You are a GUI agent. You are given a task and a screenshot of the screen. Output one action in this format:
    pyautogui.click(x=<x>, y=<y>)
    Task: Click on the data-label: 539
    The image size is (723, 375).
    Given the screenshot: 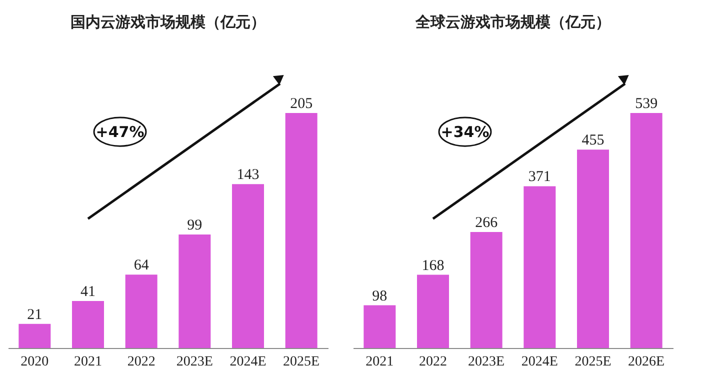 What is the action you would take?
    pyautogui.click(x=646, y=104)
    